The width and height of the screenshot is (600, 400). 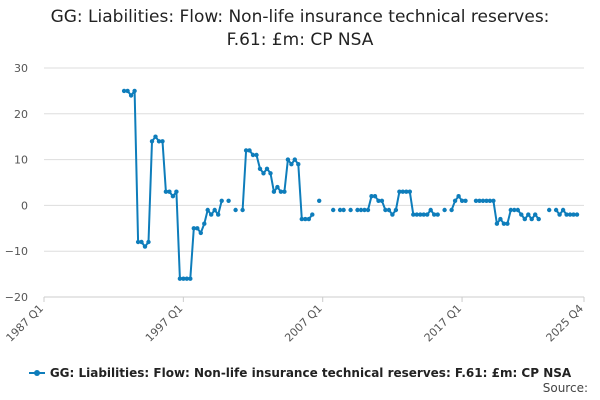 What do you see at coordinates (443, 323) in the screenshot?
I see `x-tick-label-3: 2017 Q1` at bounding box center [443, 323].